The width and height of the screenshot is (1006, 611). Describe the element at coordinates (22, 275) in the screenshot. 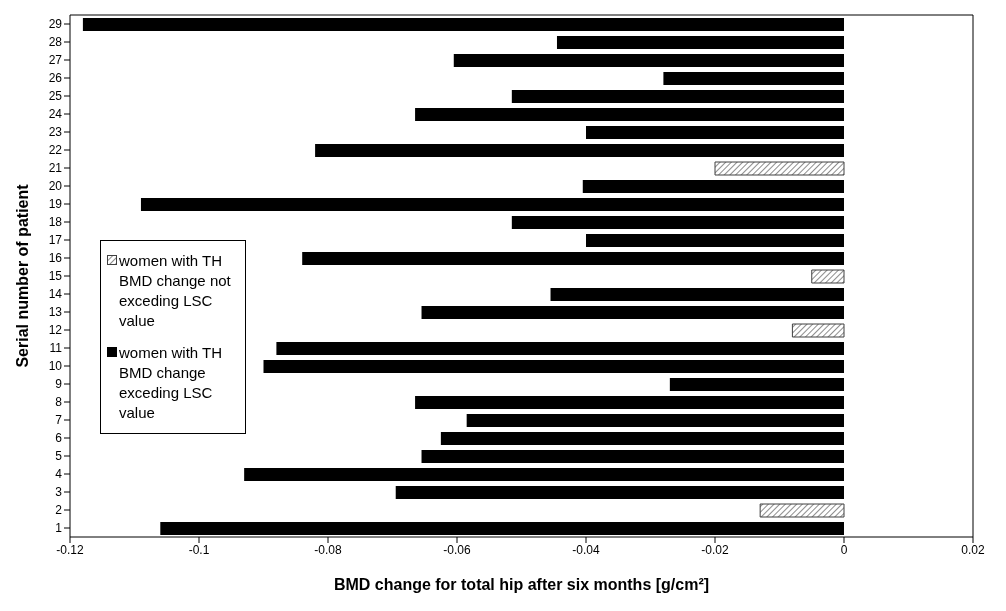

I see `y-axis-title: Serial number of patient` at that location.